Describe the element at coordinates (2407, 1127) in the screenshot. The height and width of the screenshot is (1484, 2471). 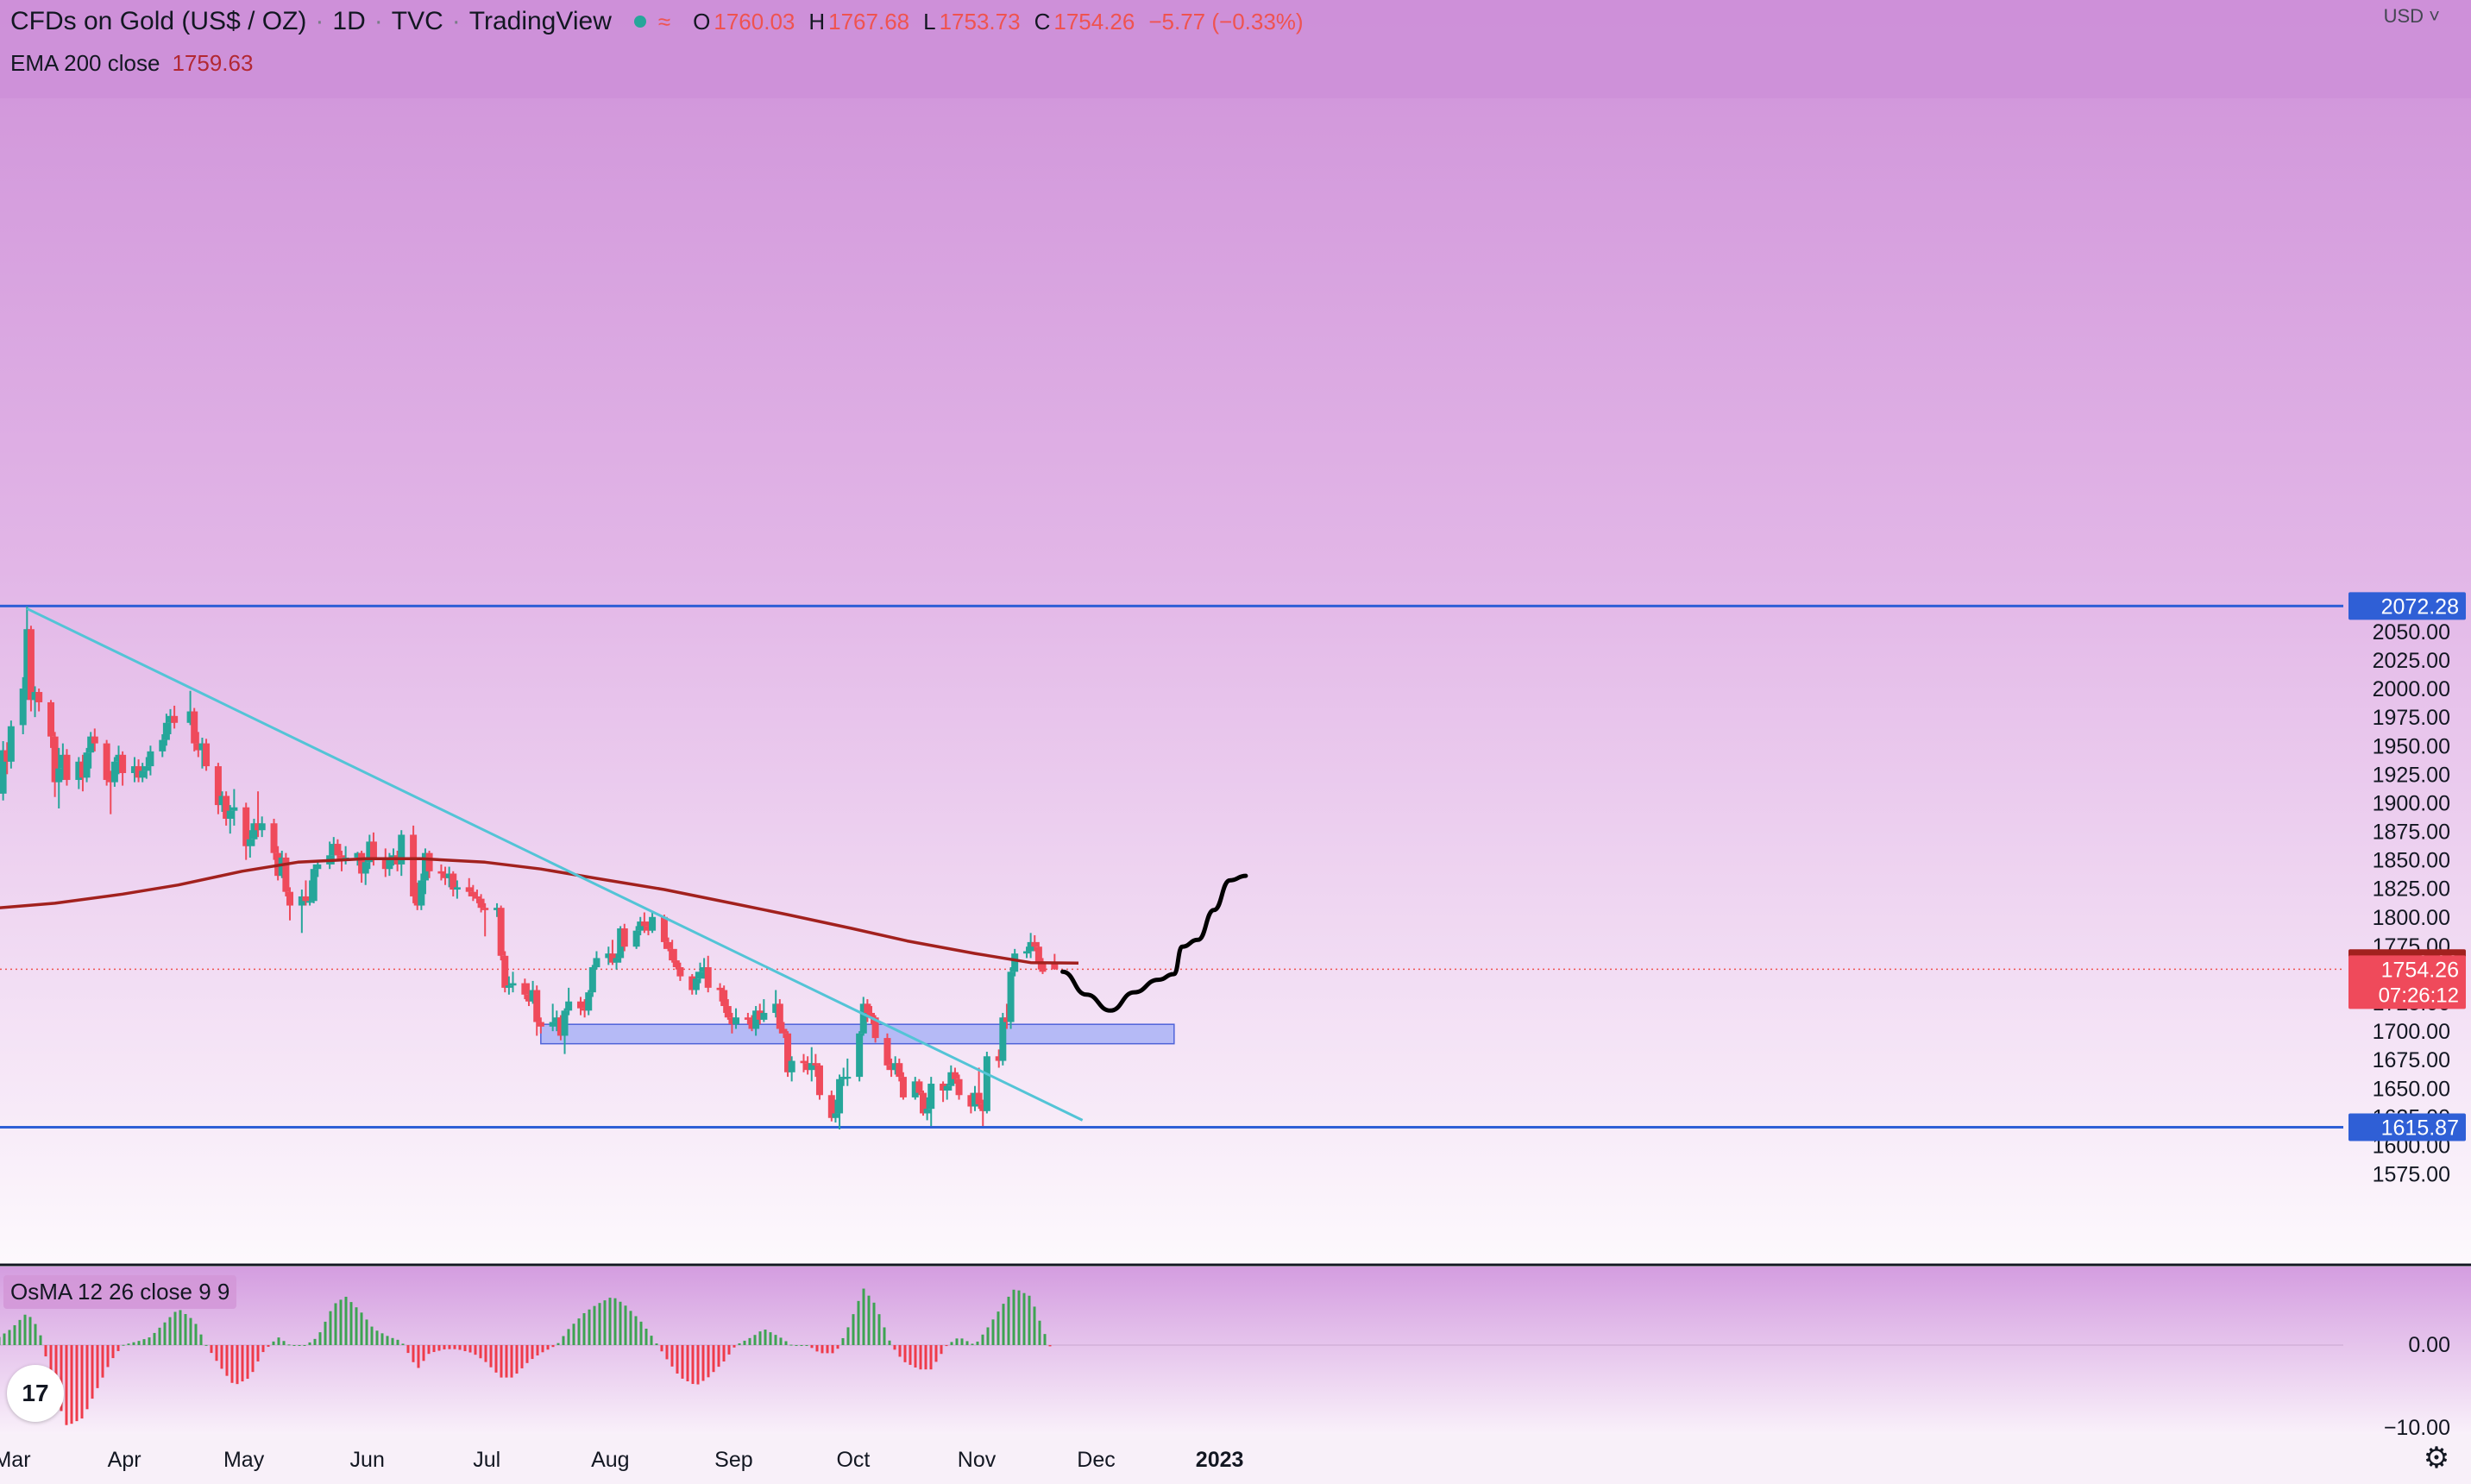
I see `bottom-line-badge` at that location.